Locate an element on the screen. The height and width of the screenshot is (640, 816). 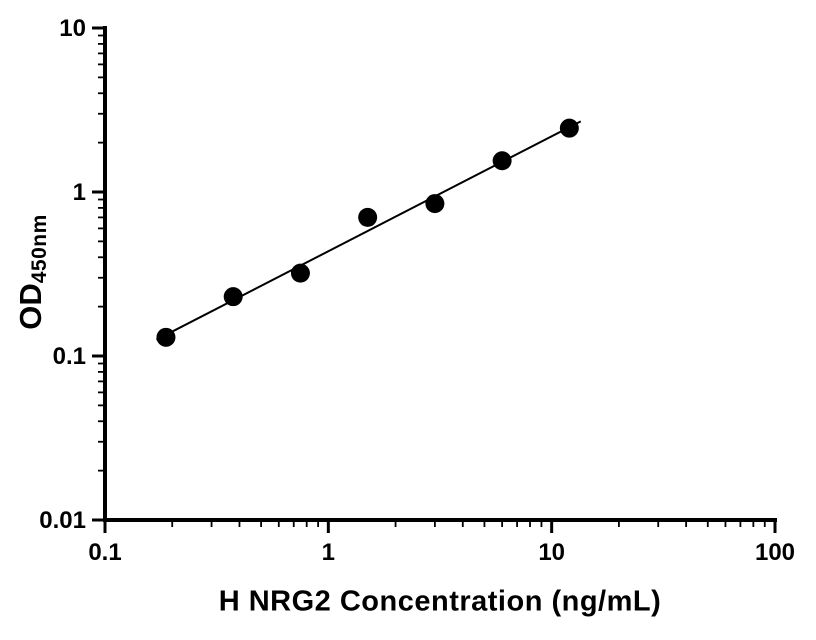
y-axis-label: OD450nm is located at coordinates (32, 272).